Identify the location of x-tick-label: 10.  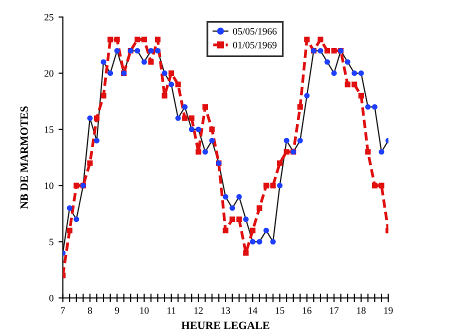
(144, 310).